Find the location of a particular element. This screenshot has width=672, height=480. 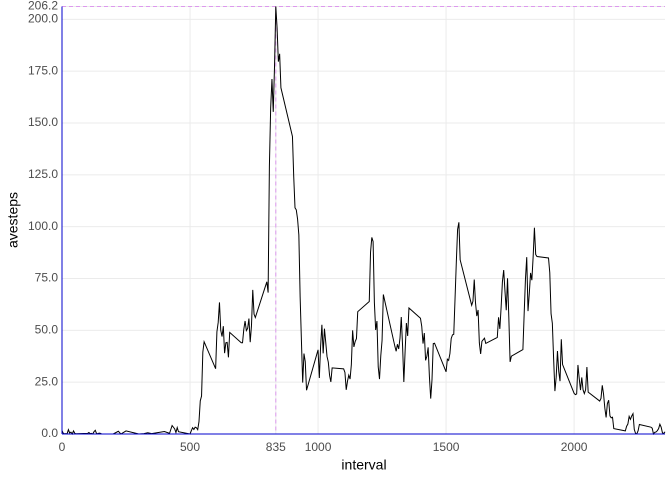

x-tick-label: 1500 is located at coordinates (446, 447).